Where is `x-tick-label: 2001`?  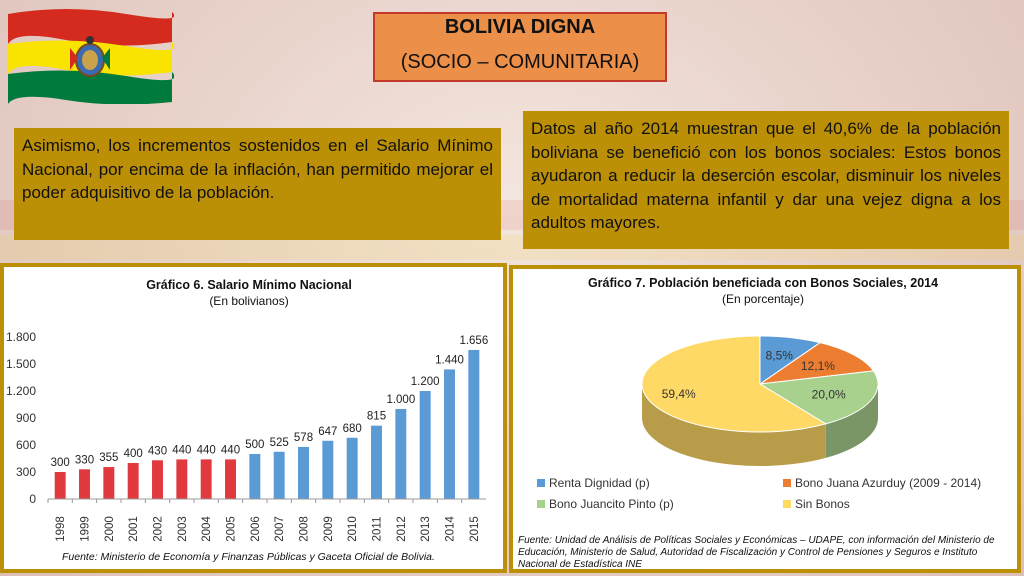 x-tick-label: 2001 is located at coordinates (134, 529).